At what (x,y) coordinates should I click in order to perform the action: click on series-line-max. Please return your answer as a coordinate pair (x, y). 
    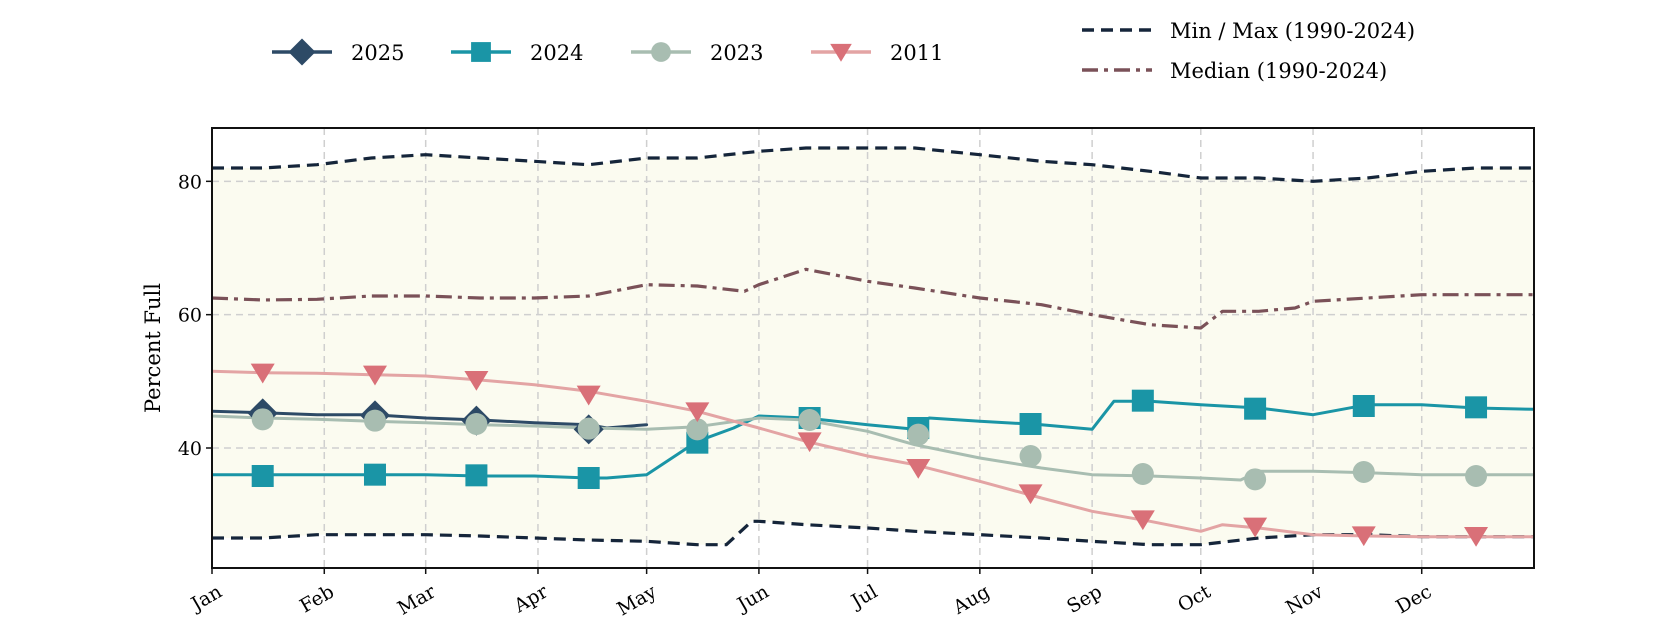
    Looking at the image, I should click on (873, 164).